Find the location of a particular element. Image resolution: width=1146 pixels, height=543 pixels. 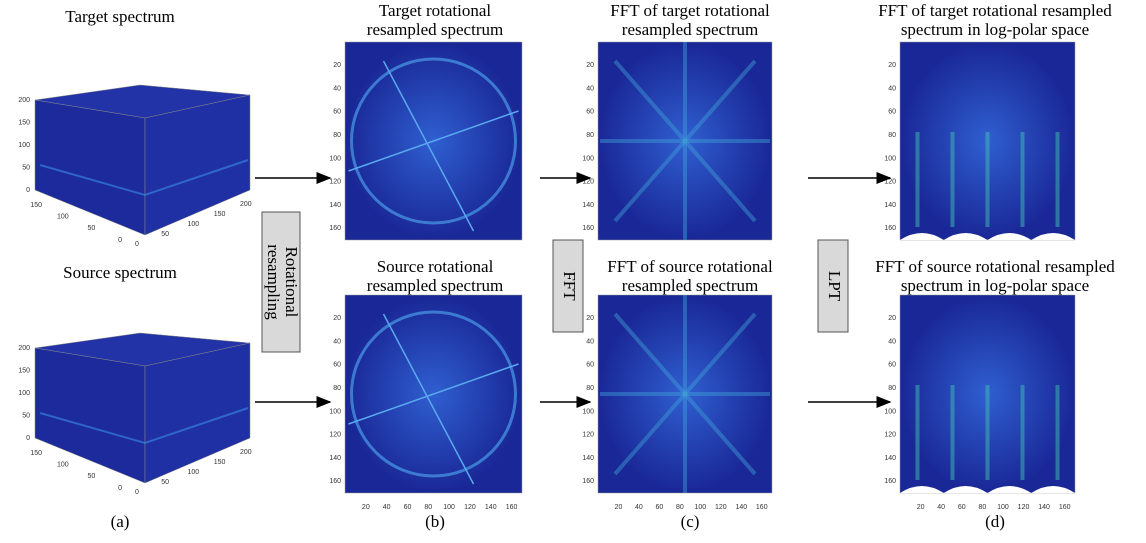

y-tick-label: 150 is located at coordinates (220, 462).